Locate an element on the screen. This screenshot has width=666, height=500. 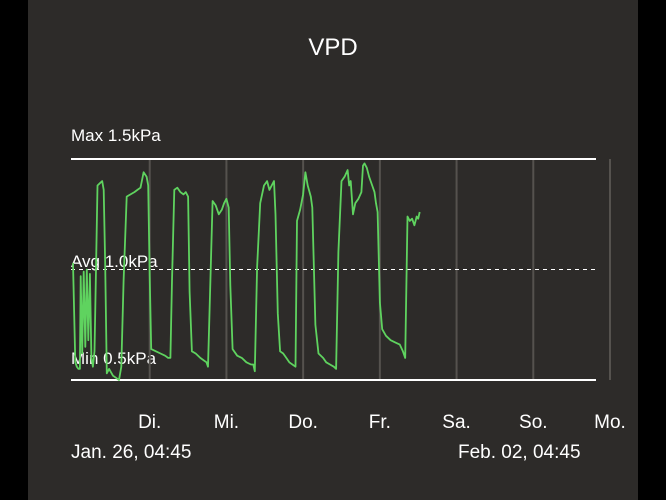
x-day-label: Di. is located at coordinates (150, 422).